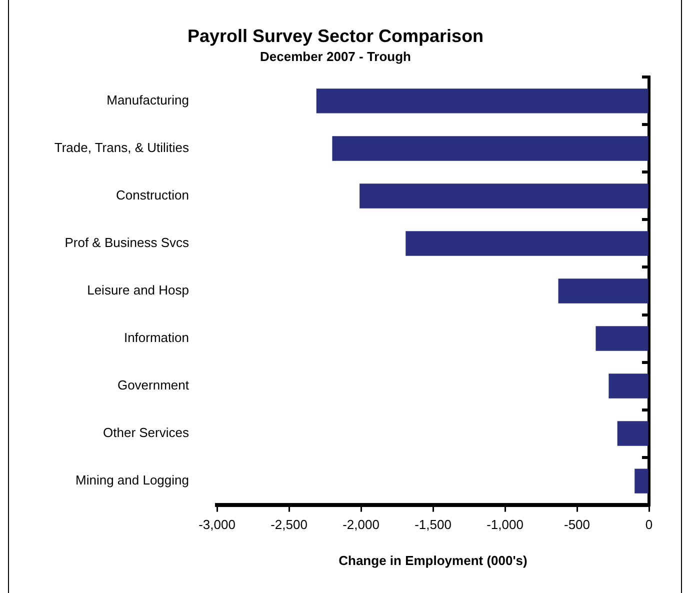  I want to click on x-tick-label: -1,500, so click(433, 524).